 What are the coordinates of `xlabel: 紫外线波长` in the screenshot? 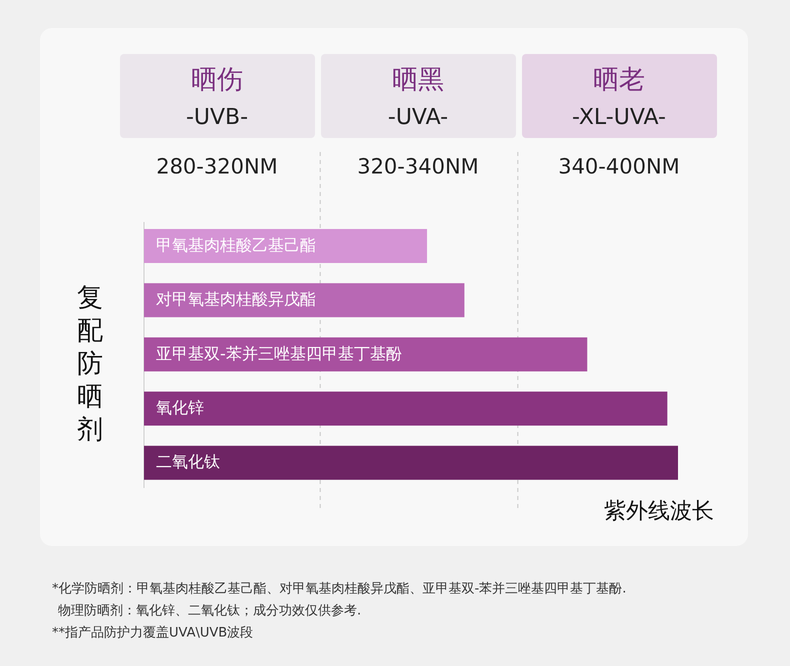 It's located at (659, 511).